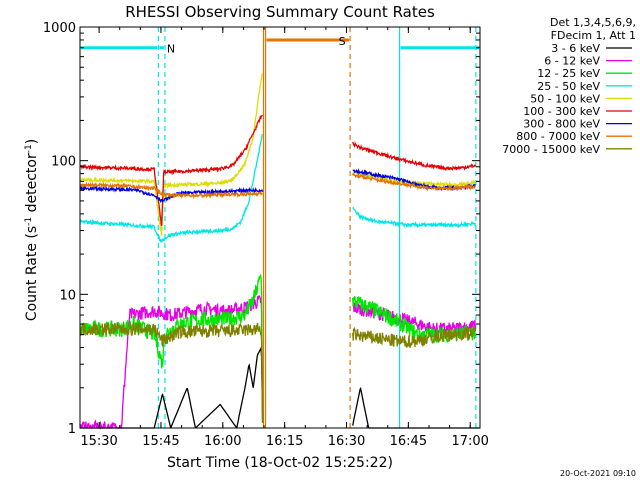 The height and width of the screenshot is (480, 640). What do you see at coordinates (160, 441) in the screenshot?
I see `x-tick-label: 15:45` at bounding box center [160, 441].